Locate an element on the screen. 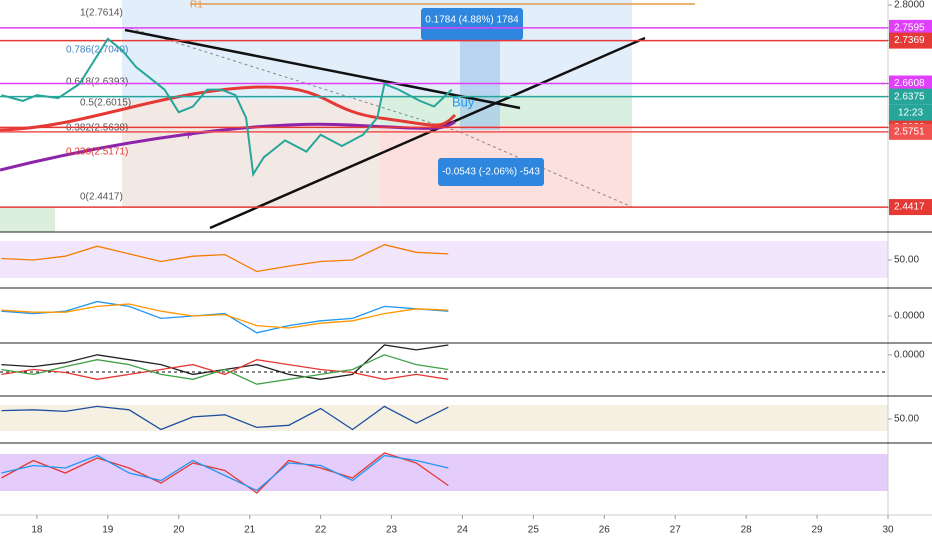  fib-zone-top is located at coordinates (377, 50).